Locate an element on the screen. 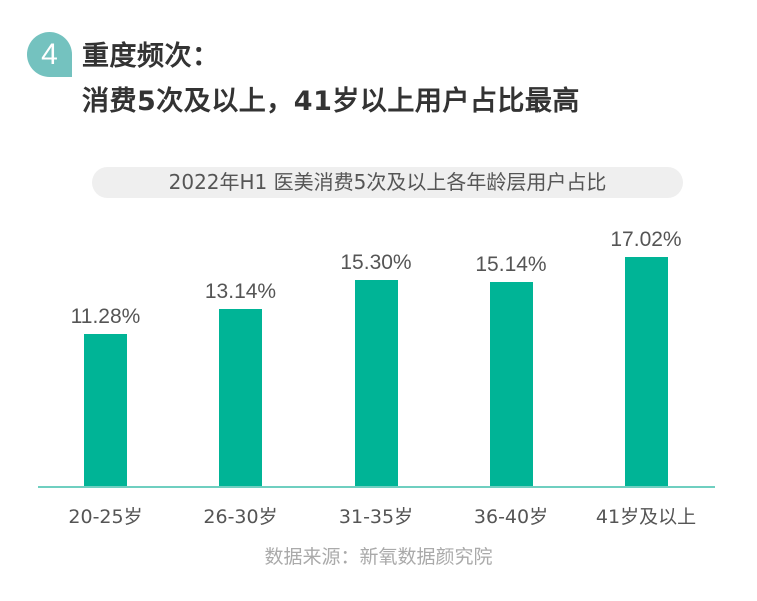 The width and height of the screenshot is (757, 601). chart-title: 2022年H1 医美消费5次及以上各年龄层用户占比 is located at coordinates (387, 182).